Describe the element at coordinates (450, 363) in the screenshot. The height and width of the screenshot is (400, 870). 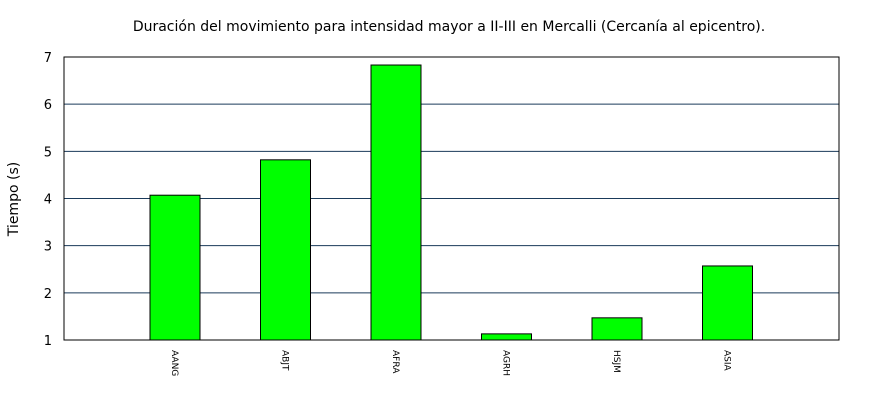
I see `x-axis-ticks: AANG ABJT AFRA AGRH HSJM ASIA` at that location.